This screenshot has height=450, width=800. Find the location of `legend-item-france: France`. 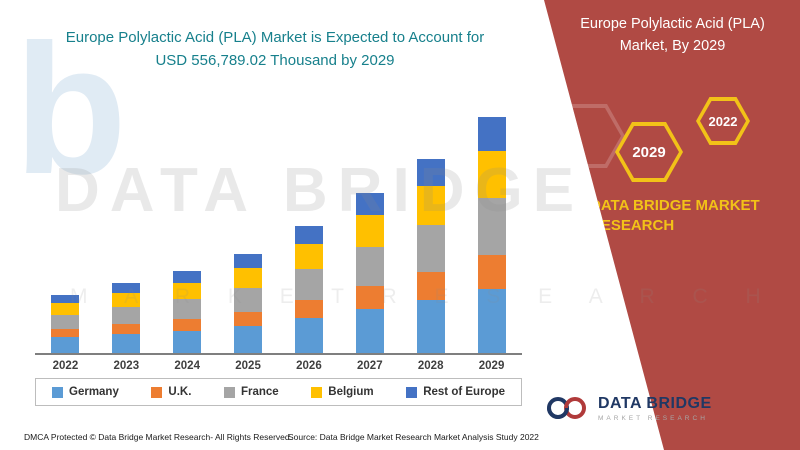

legend-item-france: France is located at coordinates (251, 392).